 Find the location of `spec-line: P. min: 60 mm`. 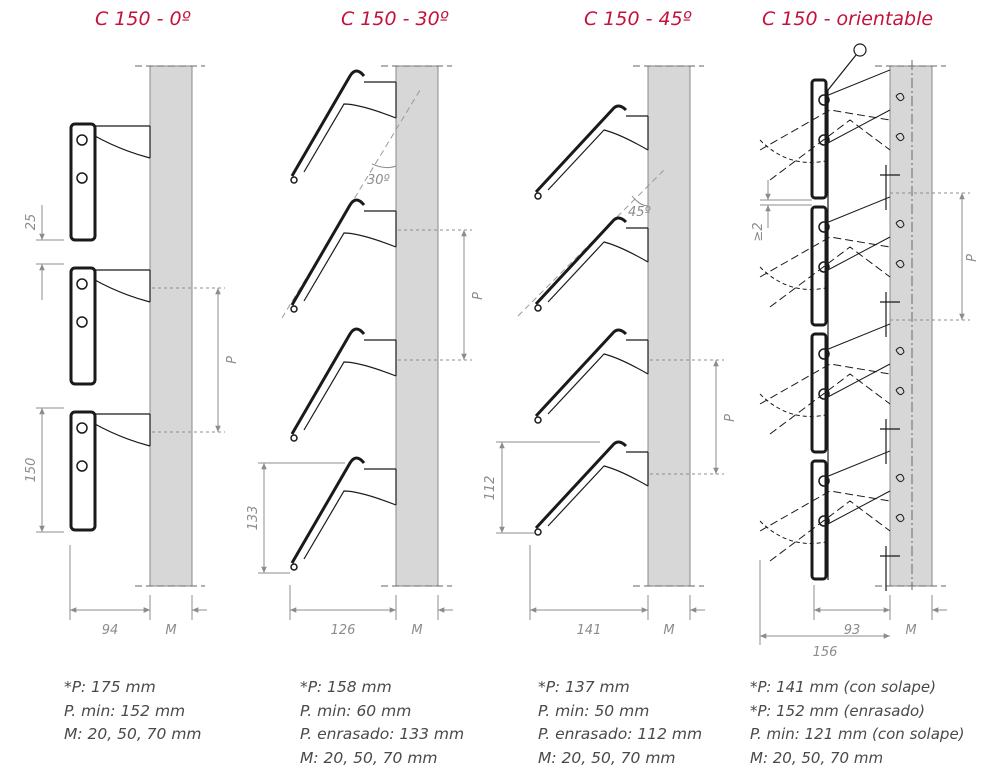

spec-line: P. min: 60 mm is located at coordinates (382, 712).